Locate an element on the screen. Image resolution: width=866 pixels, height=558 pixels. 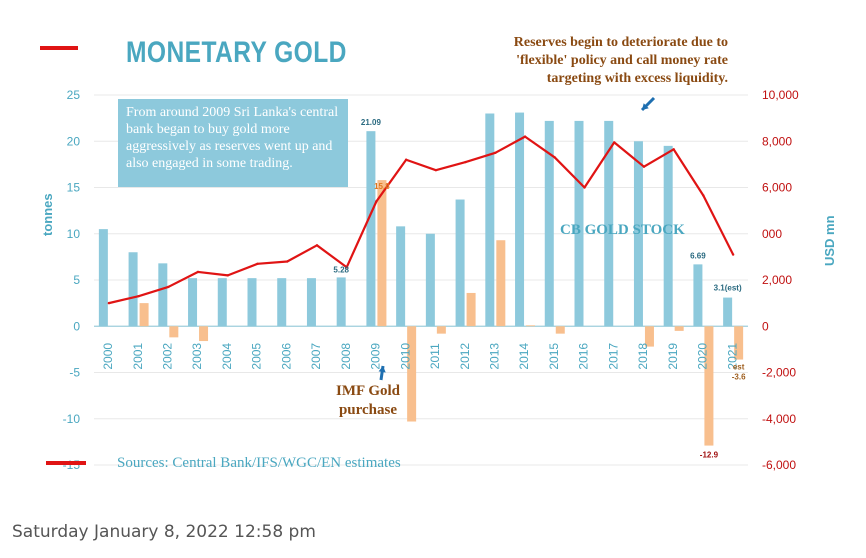
timestamp: Saturday January 8, 2022 12:58 pm is located at coordinates (164, 532).